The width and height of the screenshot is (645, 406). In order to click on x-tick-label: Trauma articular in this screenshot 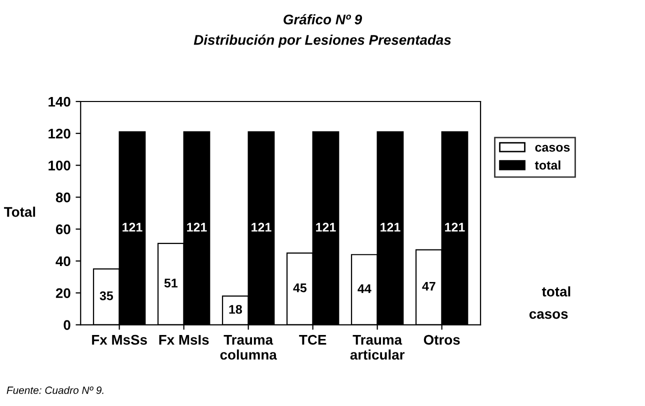, I will do `click(377, 347)`.